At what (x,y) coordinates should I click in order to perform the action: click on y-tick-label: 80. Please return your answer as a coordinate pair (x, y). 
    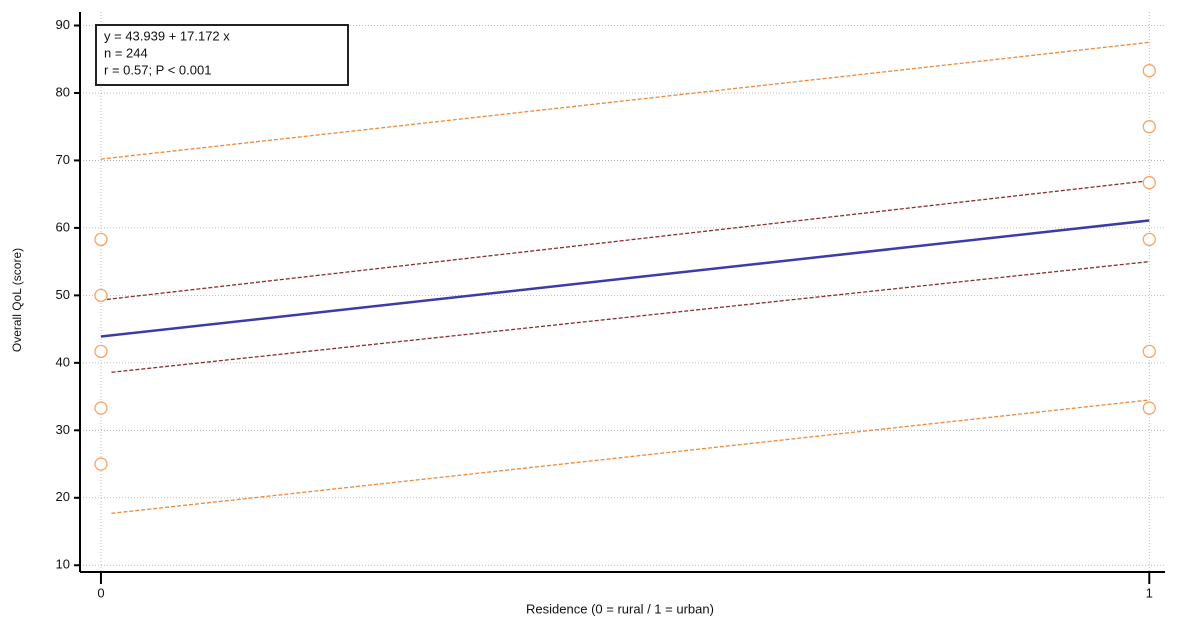
    Looking at the image, I should click on (63, 91).